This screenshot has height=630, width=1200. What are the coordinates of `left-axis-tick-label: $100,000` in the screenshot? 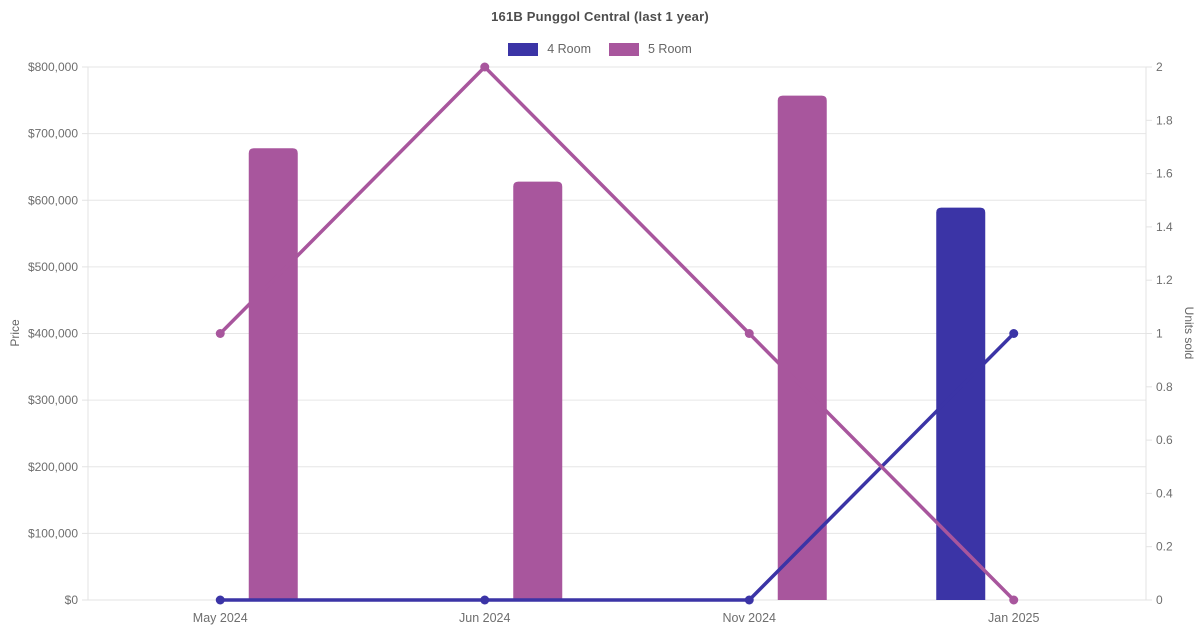 It's located at (53, 533).